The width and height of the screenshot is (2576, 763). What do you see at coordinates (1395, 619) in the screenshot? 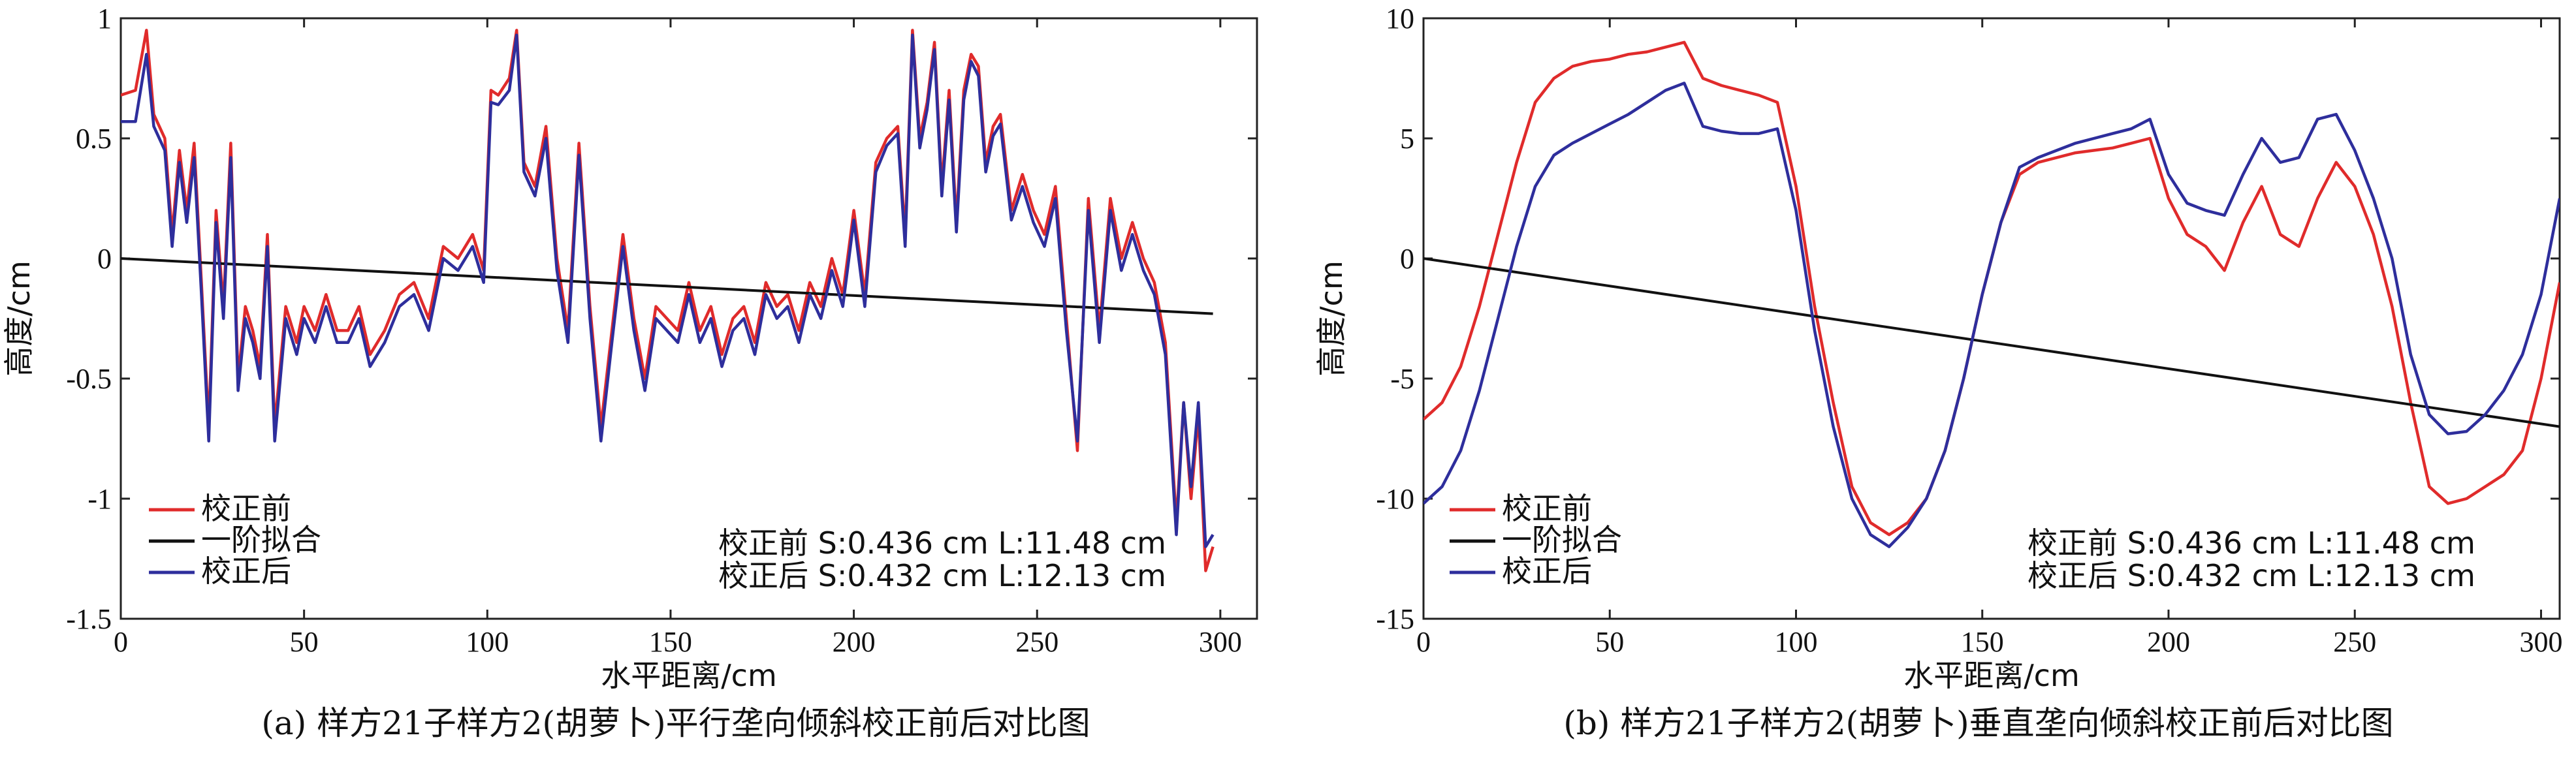
I see `y-tick-label: -15` at bounding box center [1395, 619].